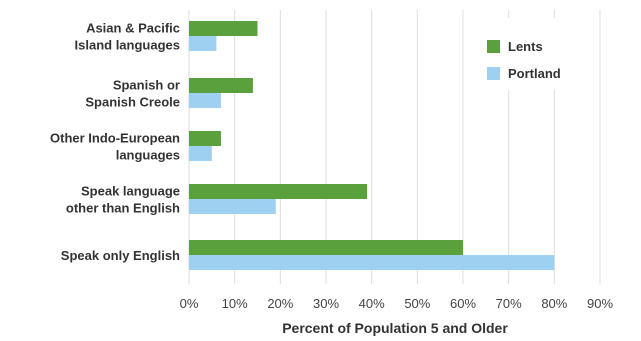 This screenshot has width=641, height=341. What do you see at coordinates (130, 191) in the screenshot?
I see `category-label: Speak language` at bounding box center [130, 191].